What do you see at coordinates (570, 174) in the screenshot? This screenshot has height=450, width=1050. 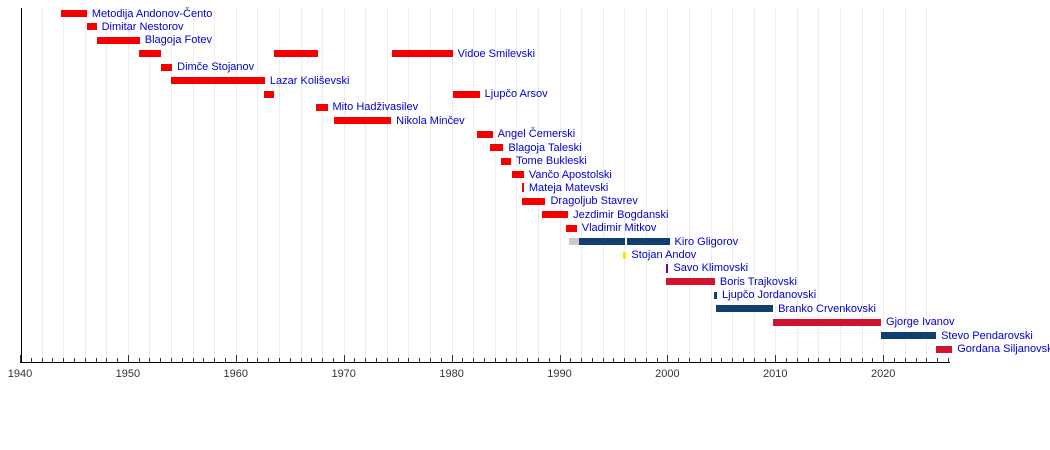 I see `person-label: Vančo Apostolski` at bounding box center [570, 174].